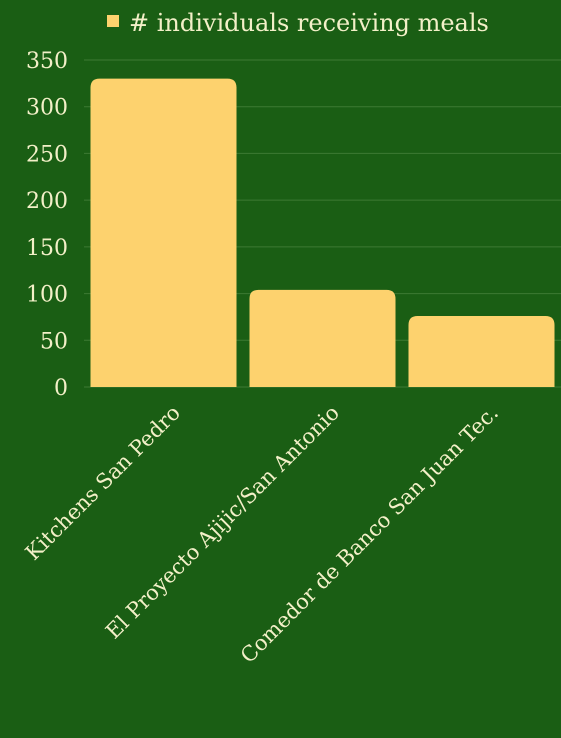 This screenshot has height=738, width=561. What do you see at coordinates (47, 248) in the screenshot?
I see `y-tick-label: 150` at bounding box center [47, 248].